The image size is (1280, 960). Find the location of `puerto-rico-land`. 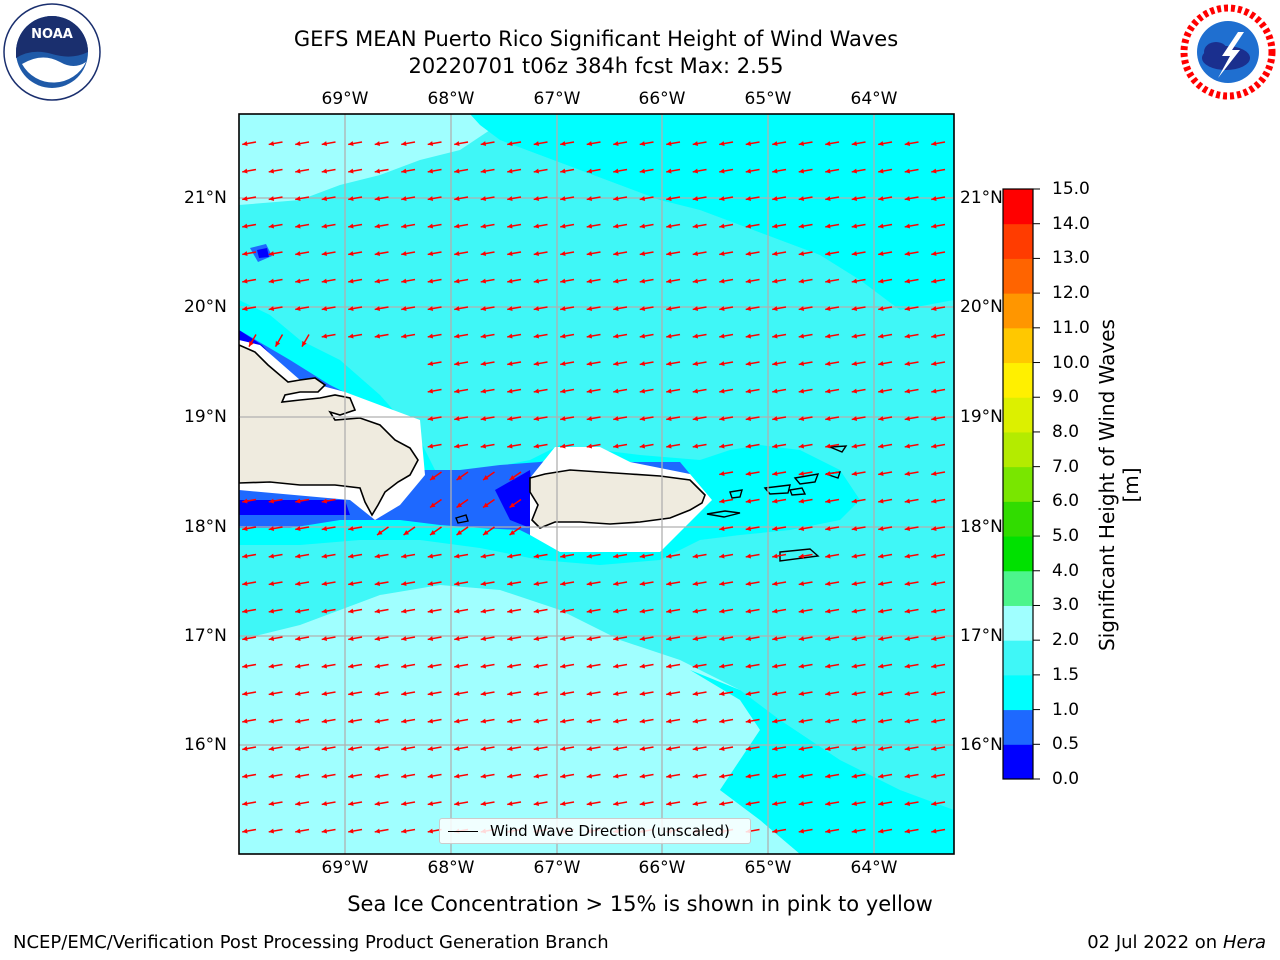

puerto-rico-land is located at coordinates (617, 499).